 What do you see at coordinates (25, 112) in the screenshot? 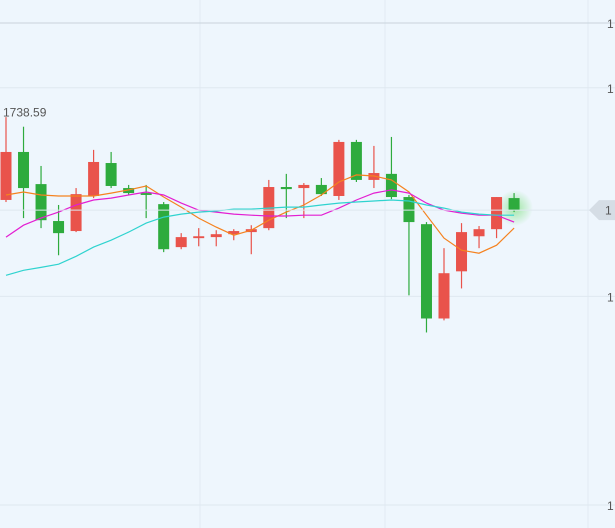
I see `high-label: 1738.59` at bounding box center [25, 112].